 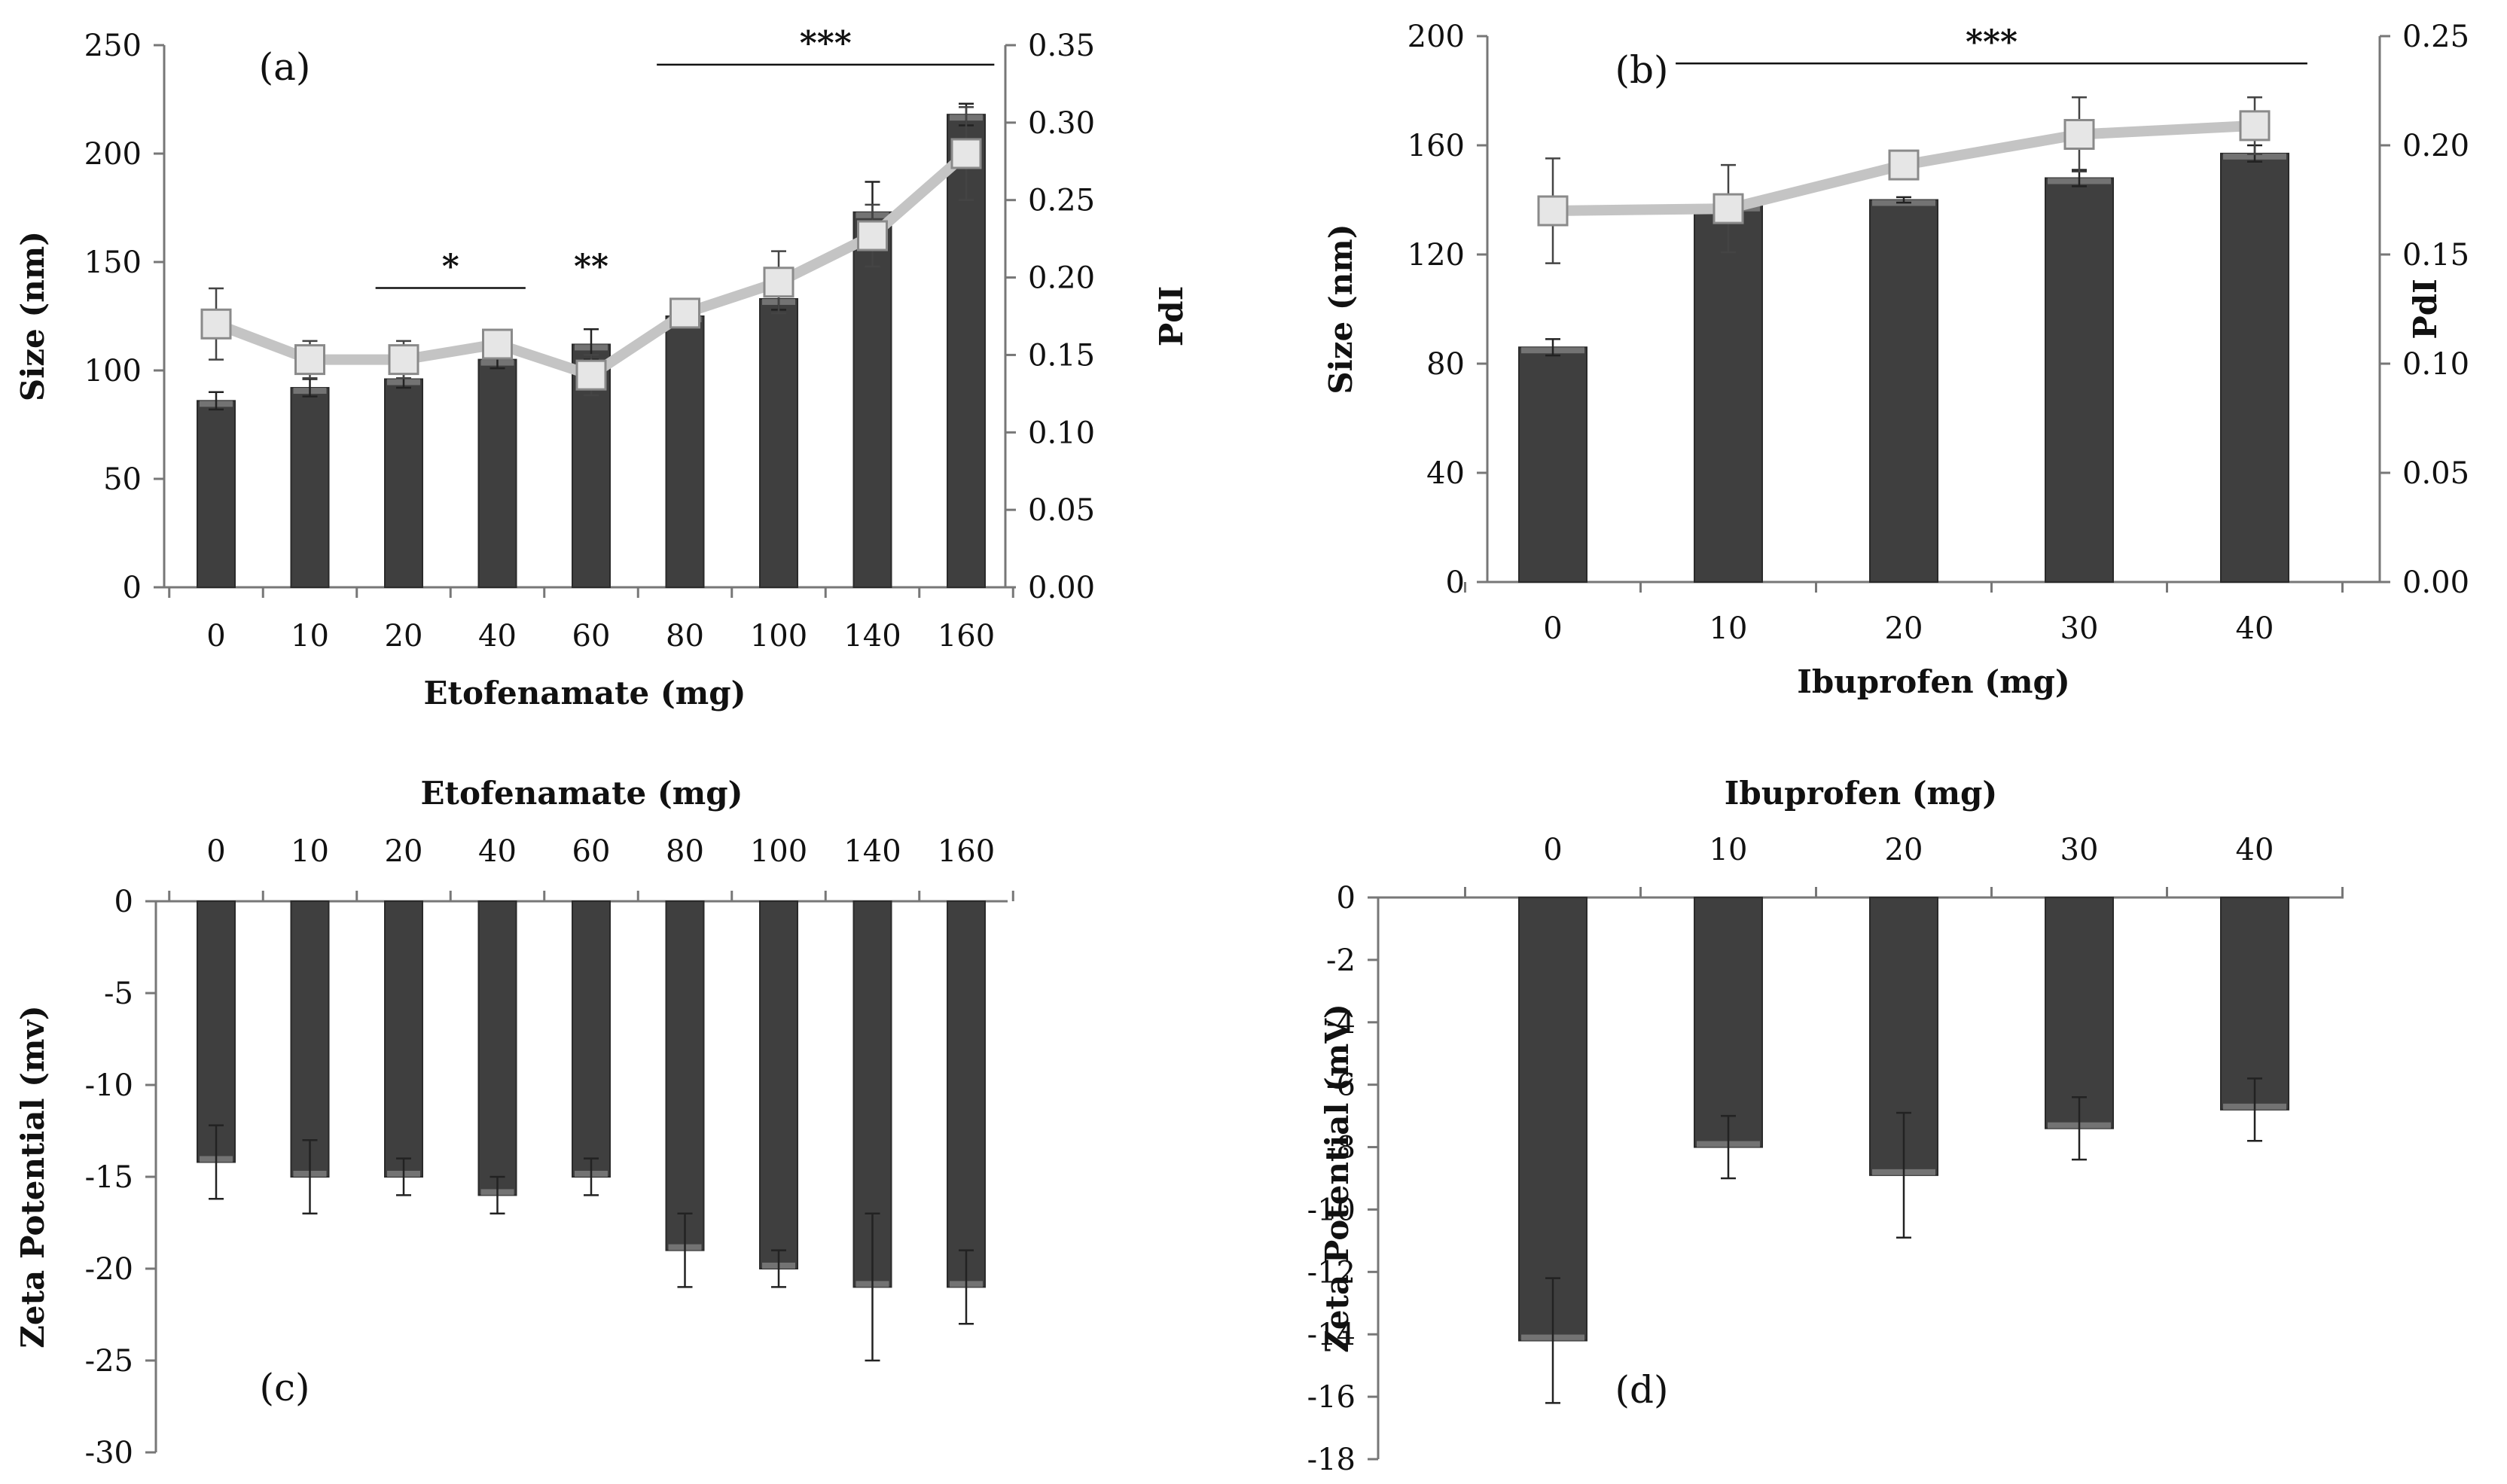 I want to click on significance-mark: **, so click(x=591, y=267).